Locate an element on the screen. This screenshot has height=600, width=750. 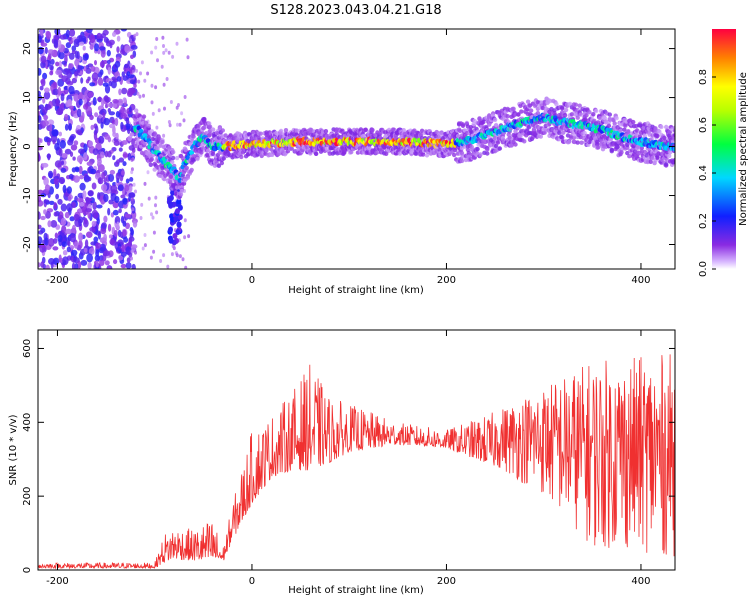
spectrogram-ridge-cell is located at coordinates (192, 153).